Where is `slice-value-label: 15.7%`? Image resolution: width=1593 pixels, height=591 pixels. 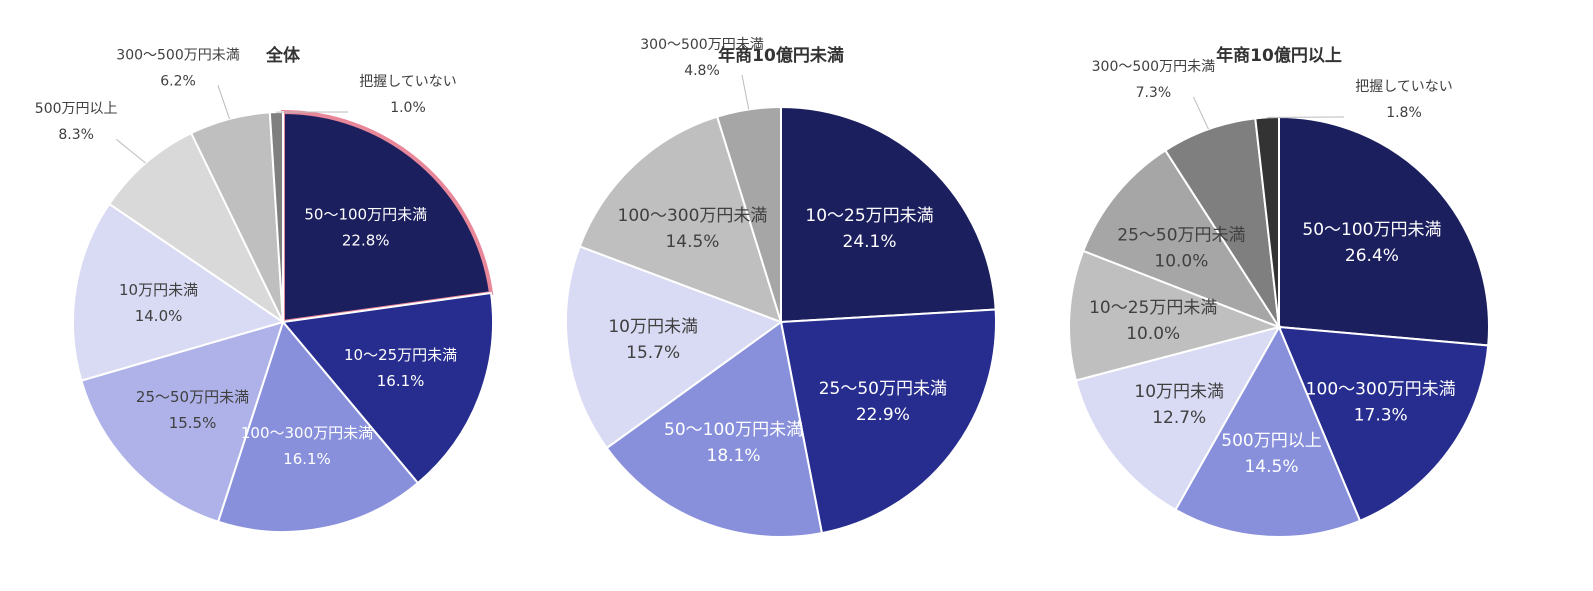 slice-value-label: 15.7% is located at coordinates (653, 353).